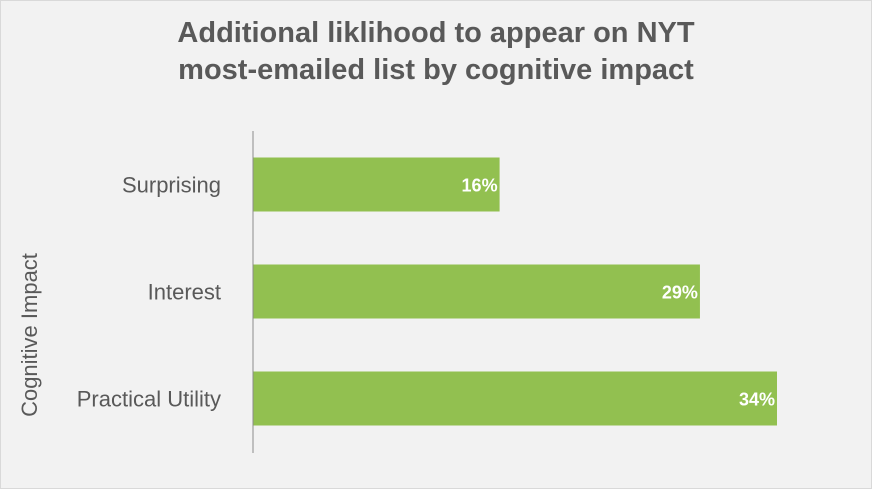  I want to click on category-label: Practical Utility, so click(149, 399).